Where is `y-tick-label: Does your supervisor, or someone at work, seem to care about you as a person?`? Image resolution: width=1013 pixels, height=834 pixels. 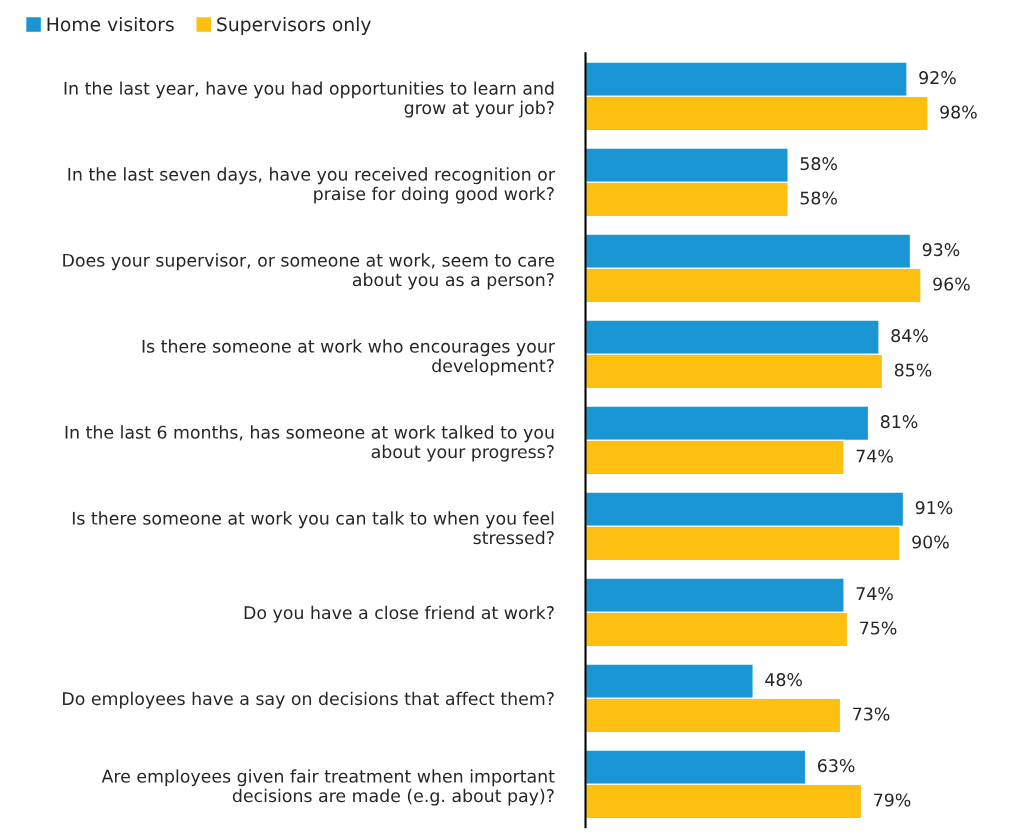
y-tick-label: Does your supervisor, or someone at work, seem to care about you as a person? is located at coordinates (309, 271).